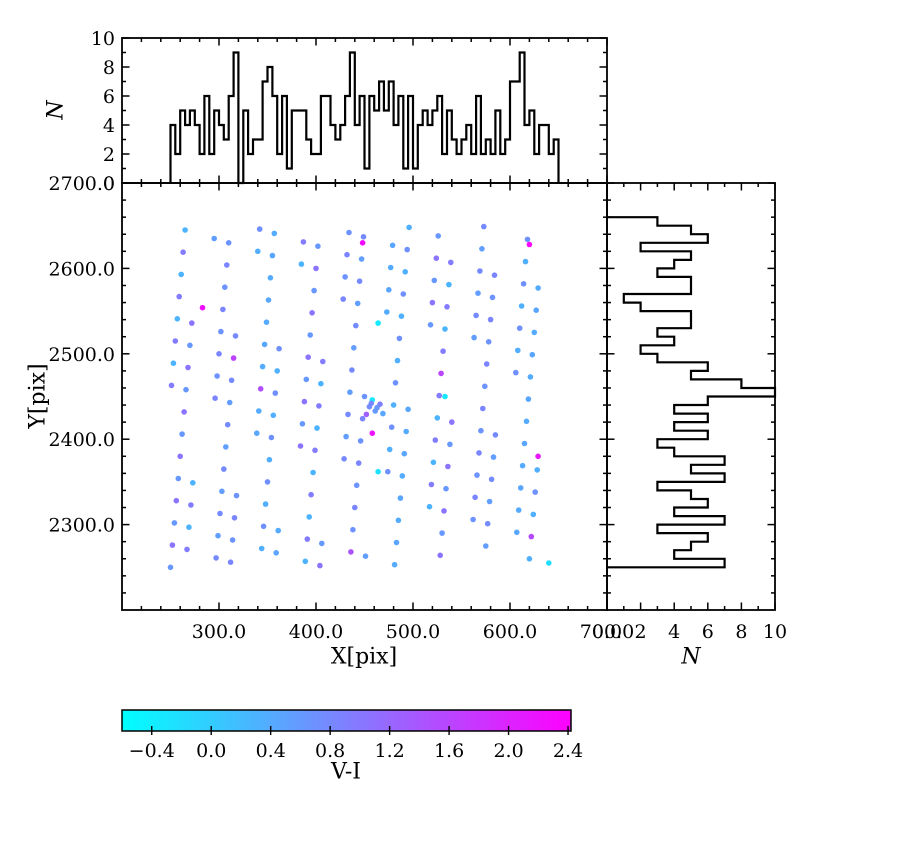 The height and width of the screenshot is (850, 900). I want to click on tick-label: 2.4, so click(568, 751).